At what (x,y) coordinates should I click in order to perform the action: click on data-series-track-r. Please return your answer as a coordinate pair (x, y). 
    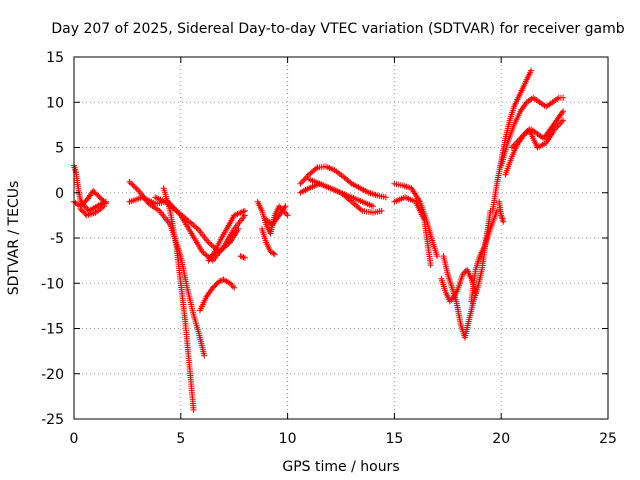
    Looking at the image, I should click on (412, 231).